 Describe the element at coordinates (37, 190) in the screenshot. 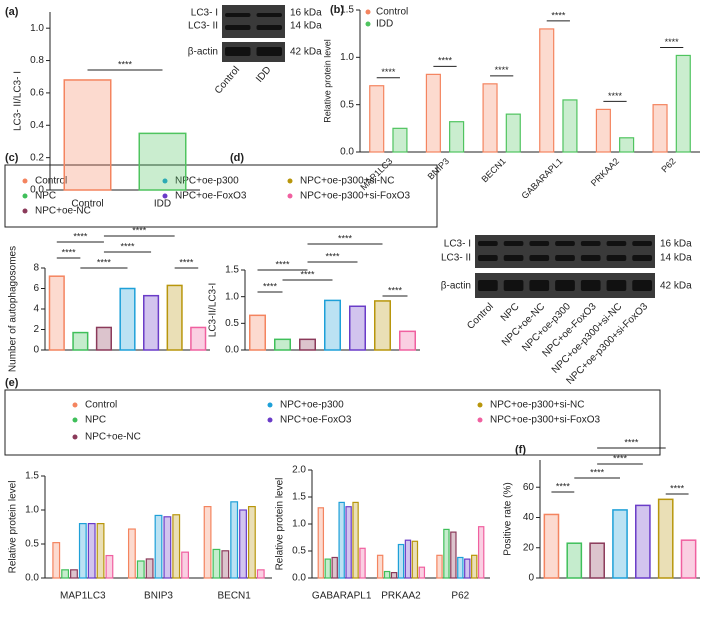

I see `y-tick-label: 0.0` at that location.